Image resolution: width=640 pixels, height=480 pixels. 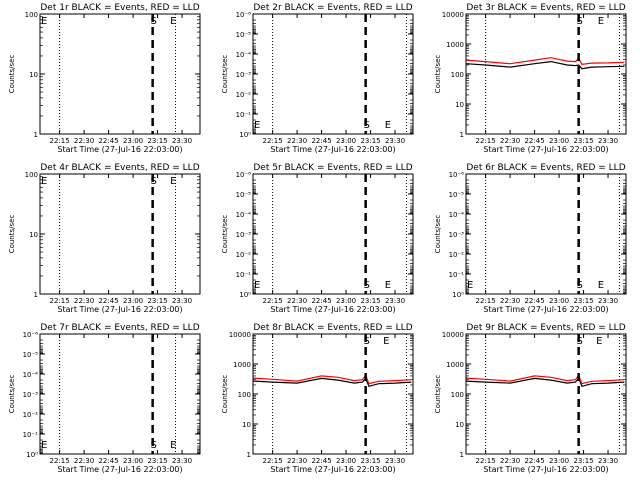 I want to click on series-line-events, so click(x=545, y=65).